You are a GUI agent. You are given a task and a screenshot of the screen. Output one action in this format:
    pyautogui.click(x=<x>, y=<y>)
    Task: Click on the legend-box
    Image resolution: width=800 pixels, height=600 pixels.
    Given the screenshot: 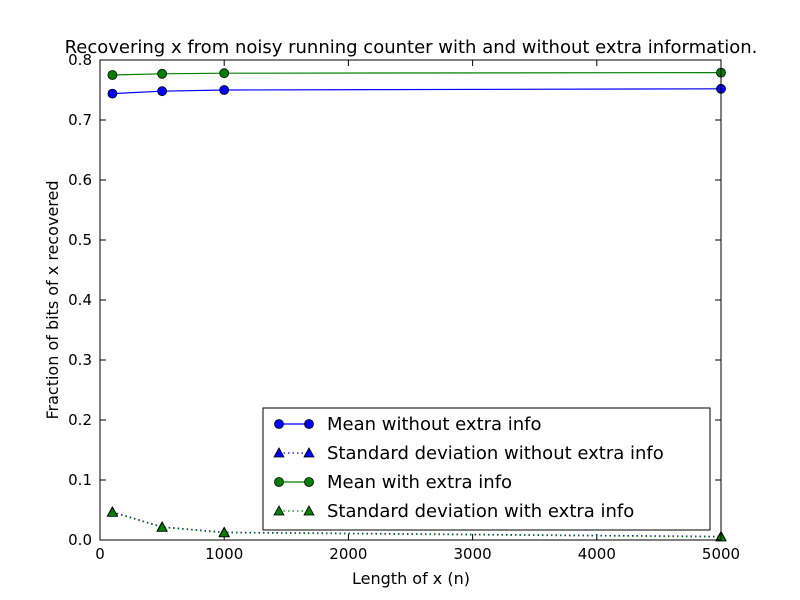 What is the action you would take?
    pyautogui.click(x=486, y=469)
    